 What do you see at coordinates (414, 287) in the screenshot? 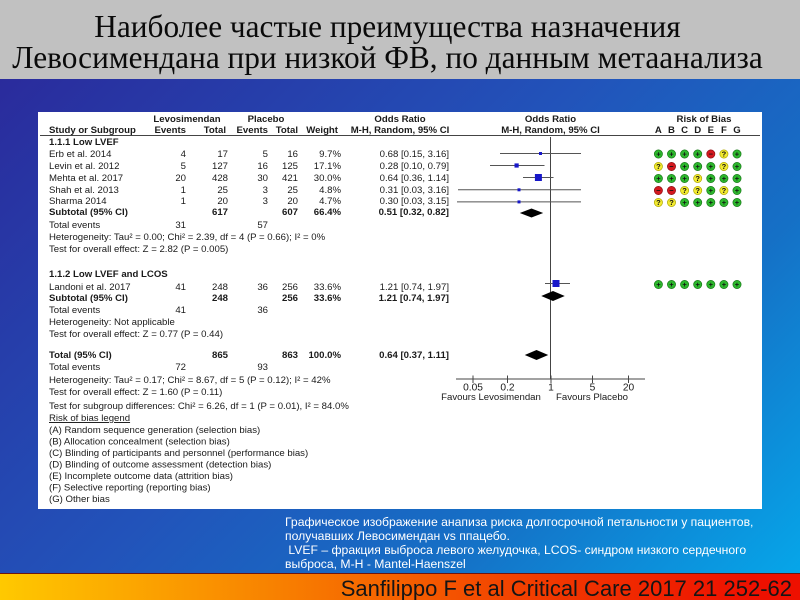
I see `svg-text: 1.21 [0.74, 1.97]` at bounding box center [414, 287].